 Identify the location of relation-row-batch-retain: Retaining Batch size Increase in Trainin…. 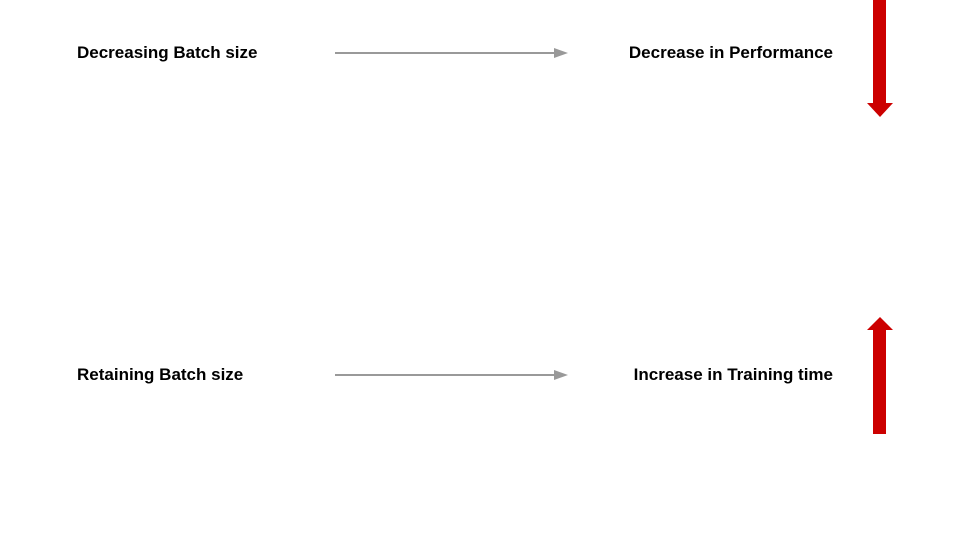
(480, 375).